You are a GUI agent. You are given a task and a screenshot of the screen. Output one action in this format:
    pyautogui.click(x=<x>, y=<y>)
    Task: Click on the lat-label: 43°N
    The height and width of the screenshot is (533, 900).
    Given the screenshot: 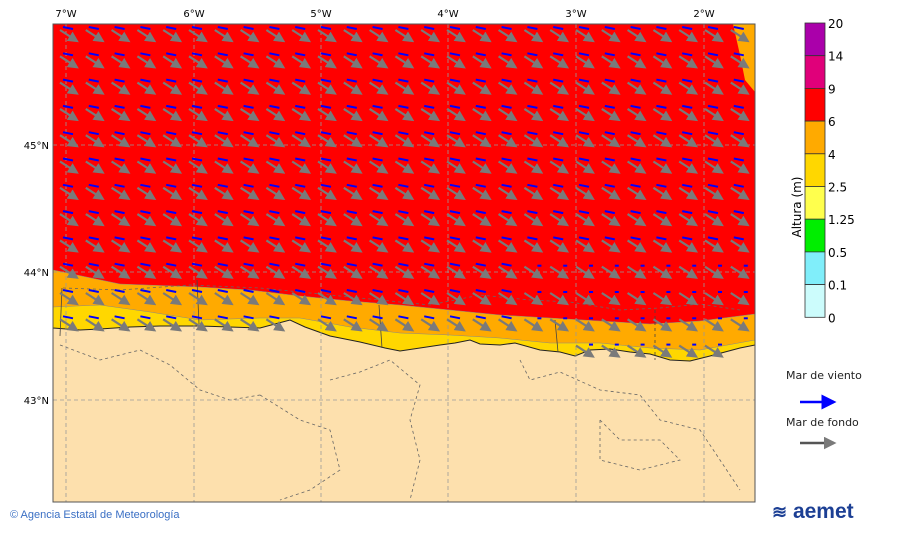 What is the action you would take?
    pyautogui.click(x=36, y=401)
    